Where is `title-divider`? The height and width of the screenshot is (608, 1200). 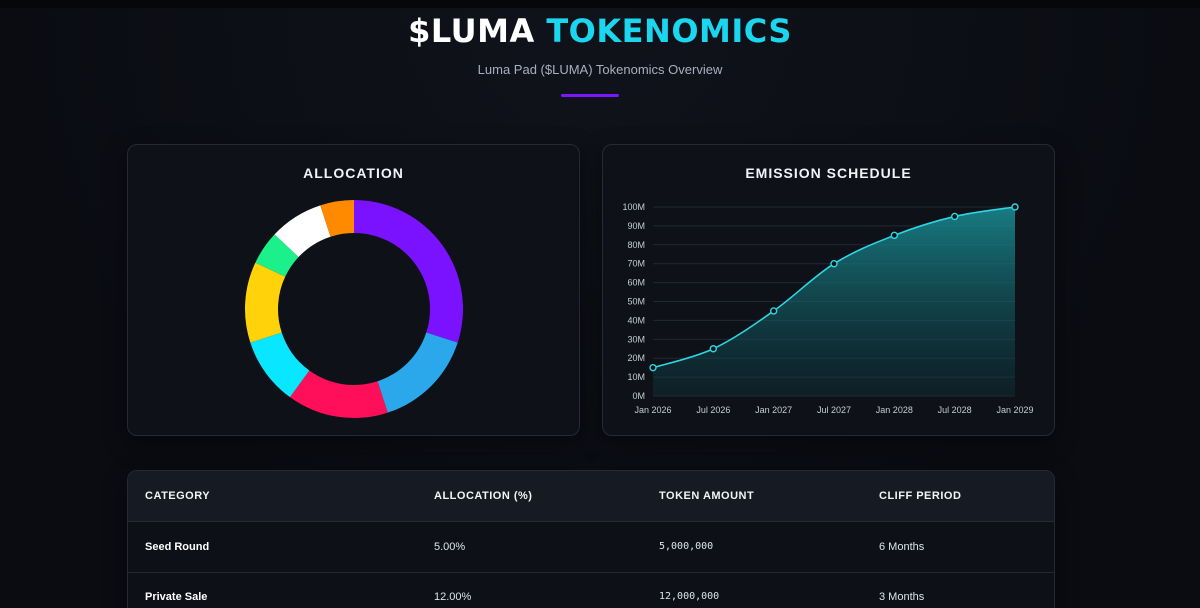
title-divider is located at coordinates (590, 95).